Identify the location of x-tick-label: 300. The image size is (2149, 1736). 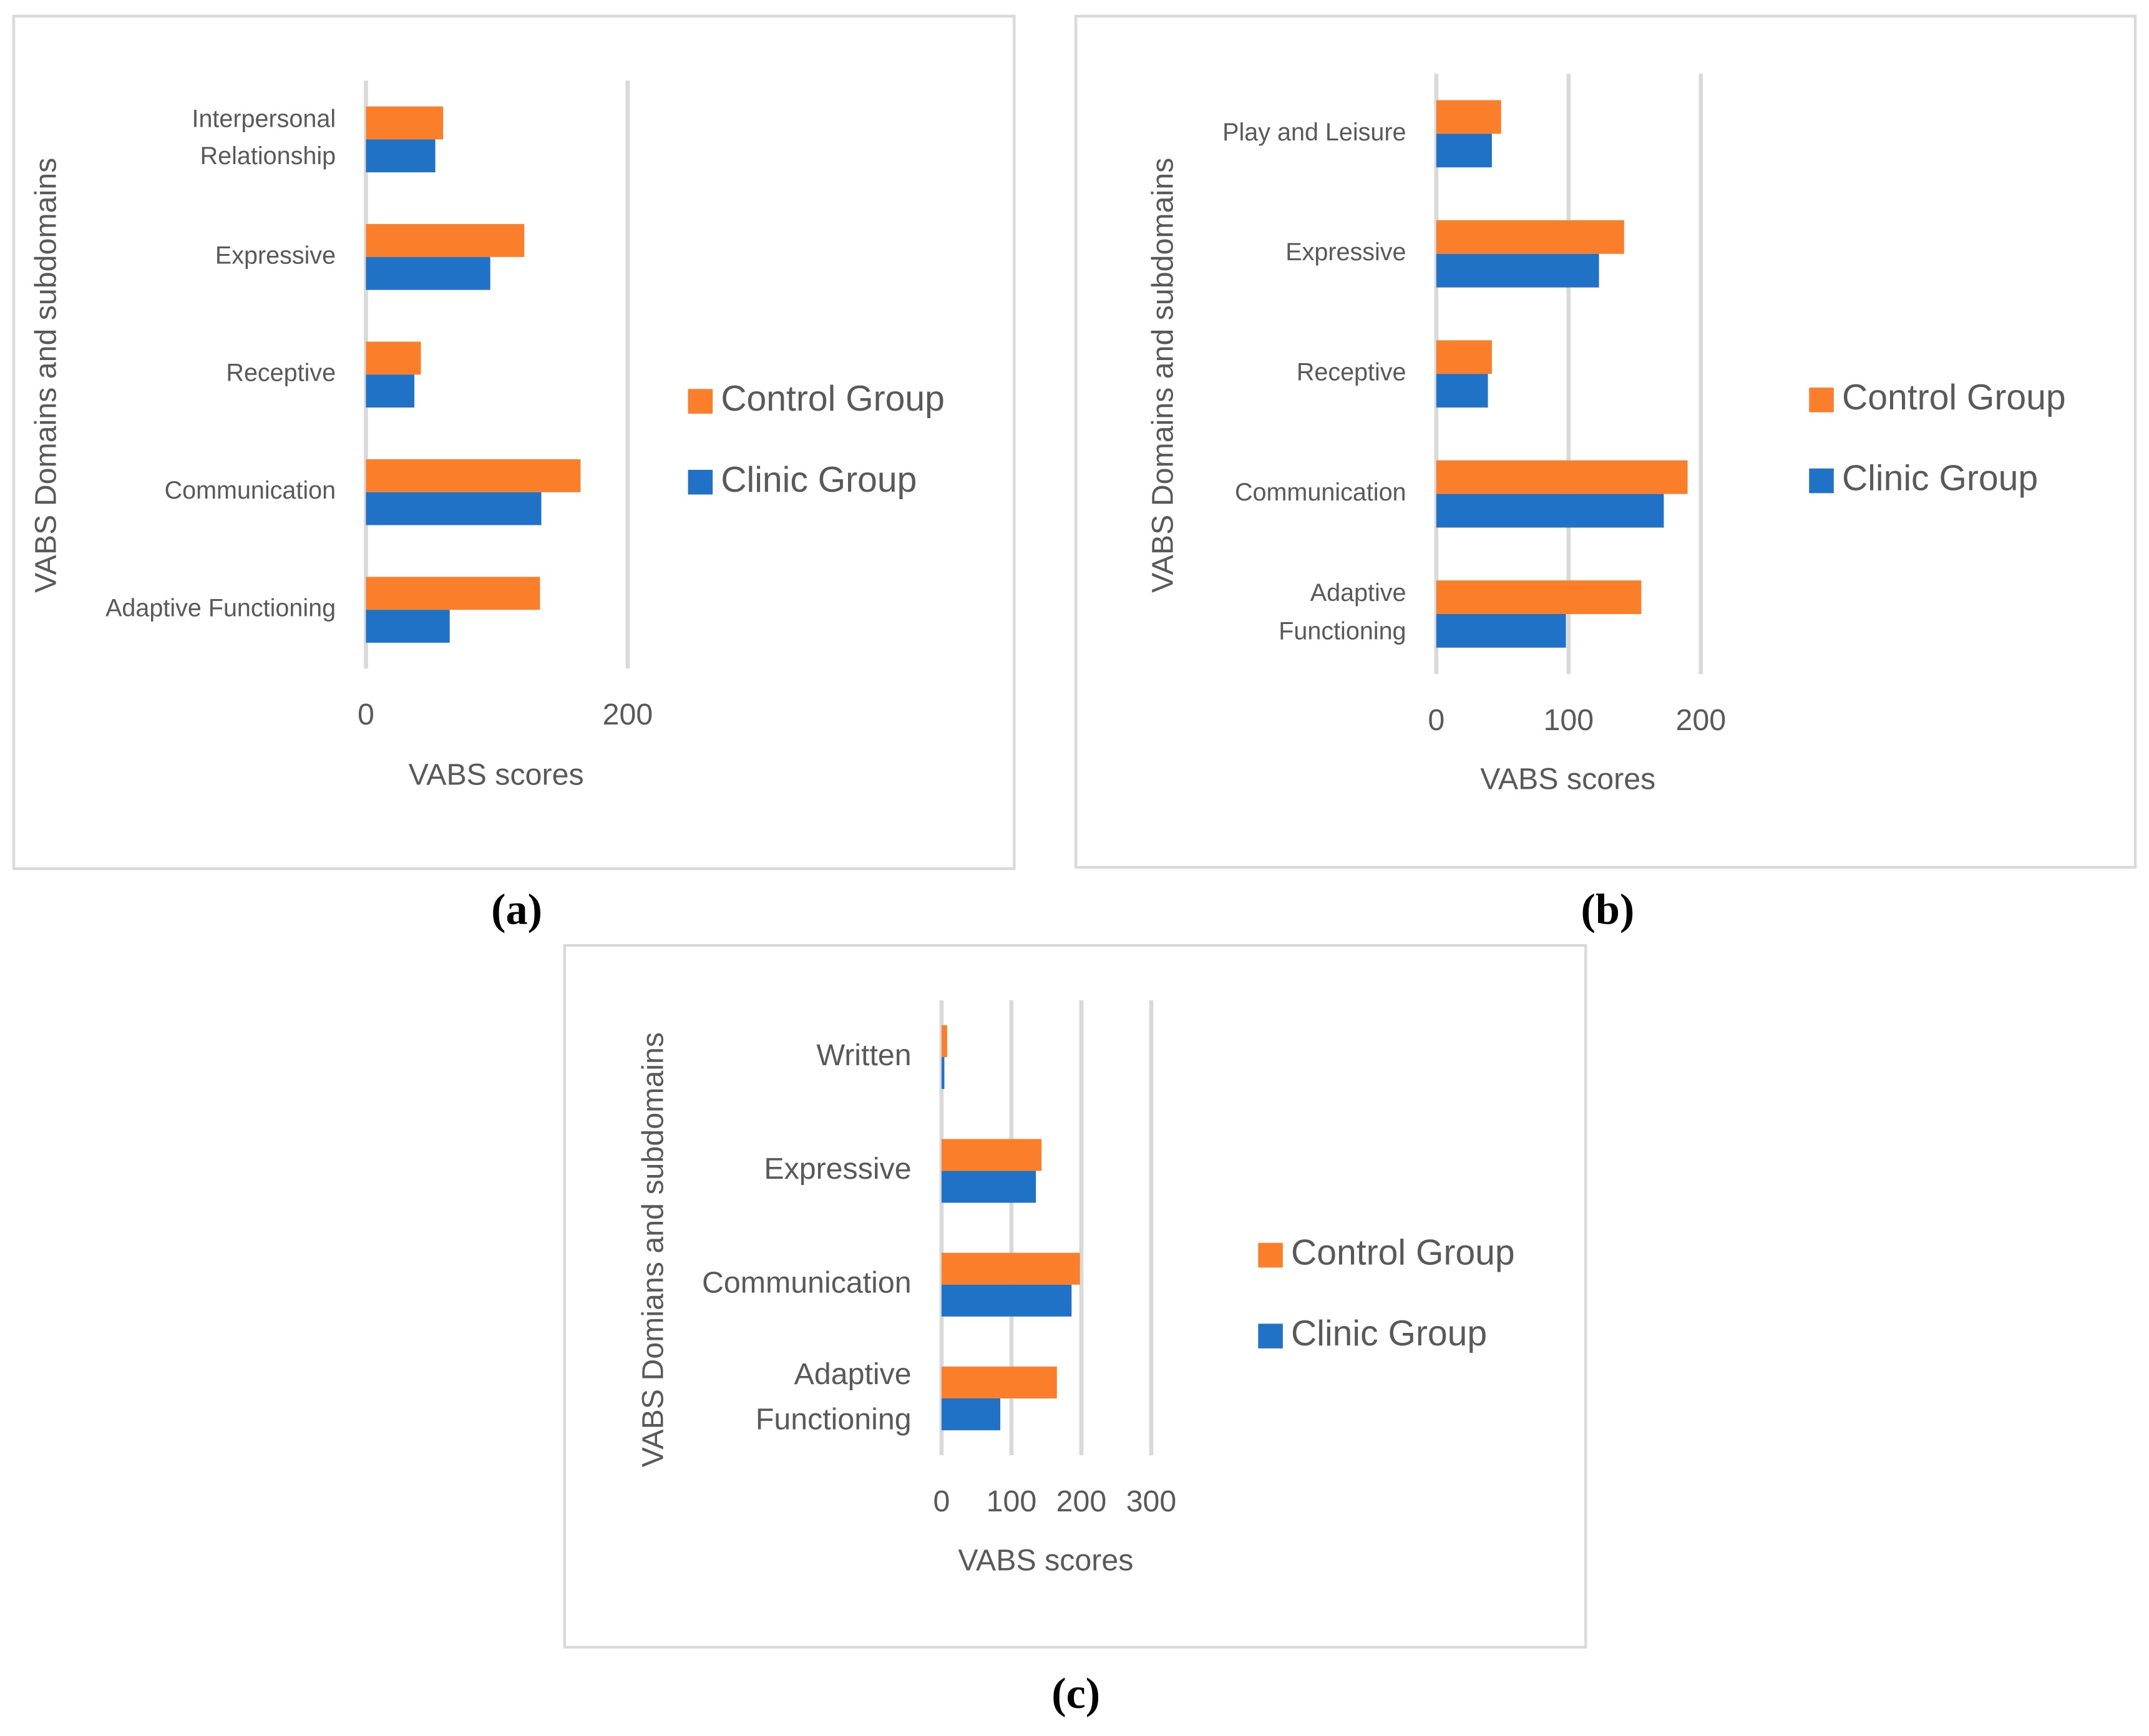
(1151, 1501).